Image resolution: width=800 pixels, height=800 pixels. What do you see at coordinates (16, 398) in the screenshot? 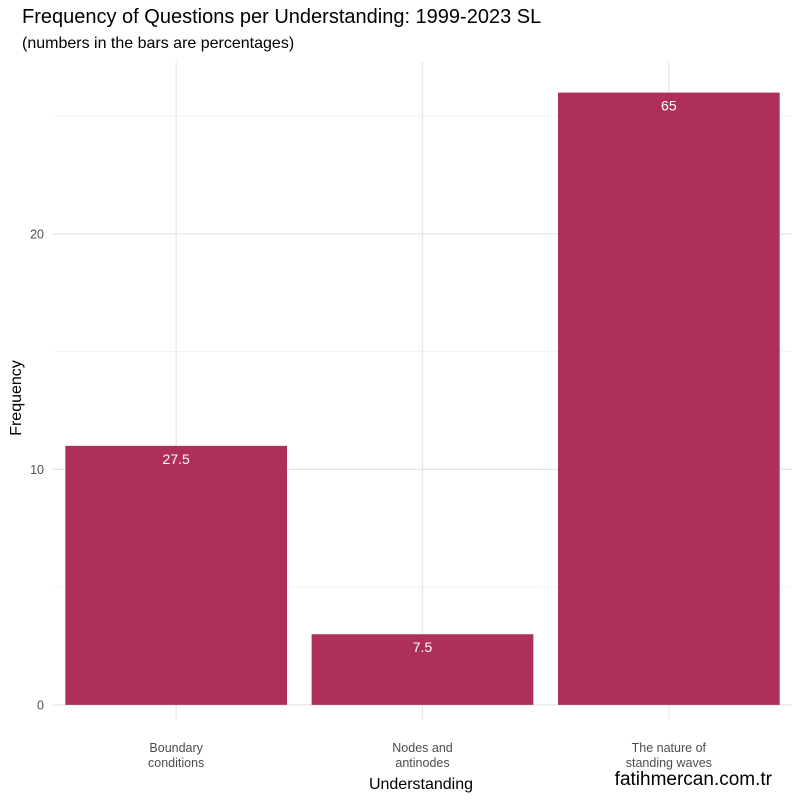
I see `y-axis-title: Frequency` at bounding box center [16, 398].